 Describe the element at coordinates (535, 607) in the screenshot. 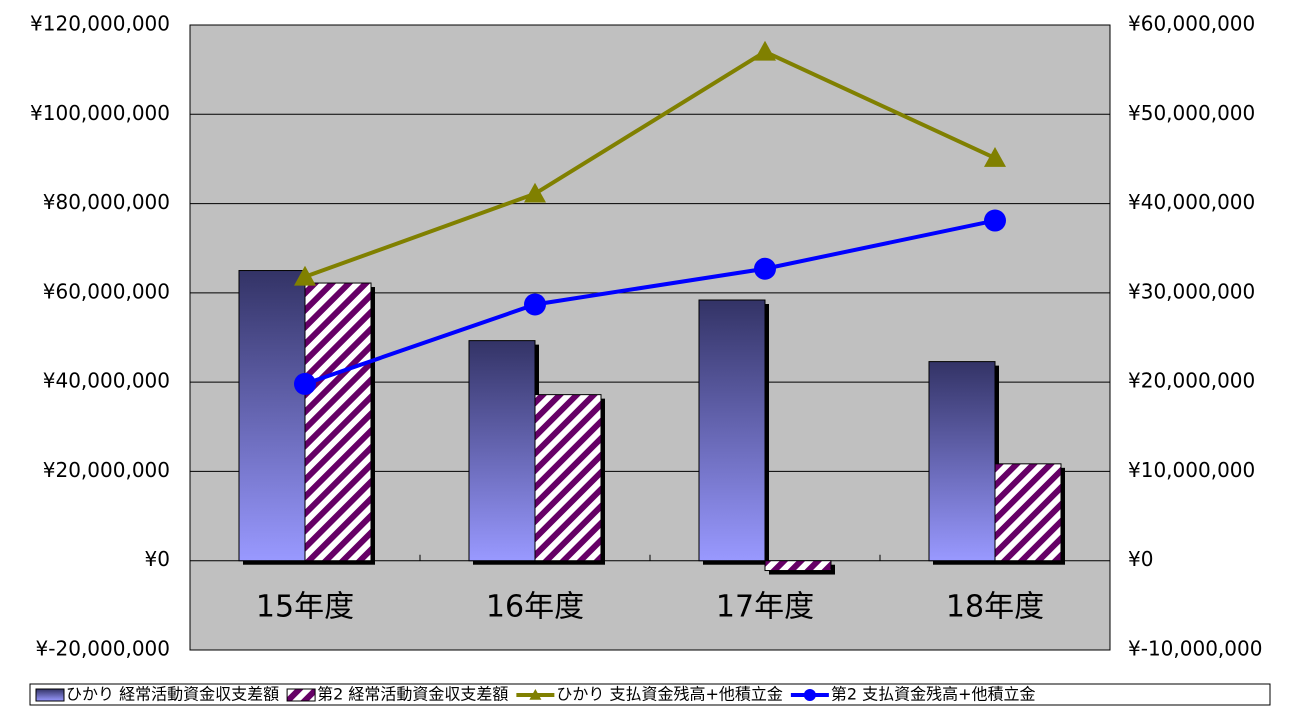

I see `x-tick-label: 16年度` at that location.